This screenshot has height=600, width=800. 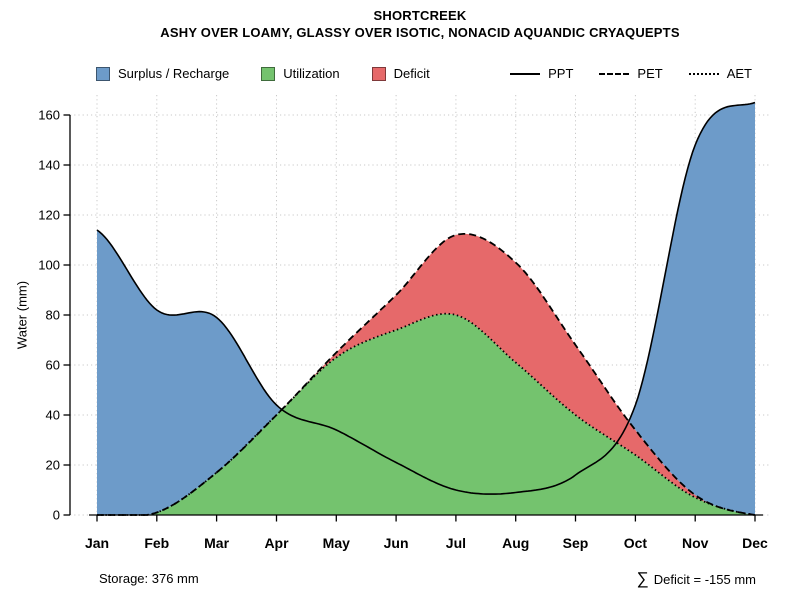 I want to click on legend-item-pet: PET, so click(x=631, y=73).